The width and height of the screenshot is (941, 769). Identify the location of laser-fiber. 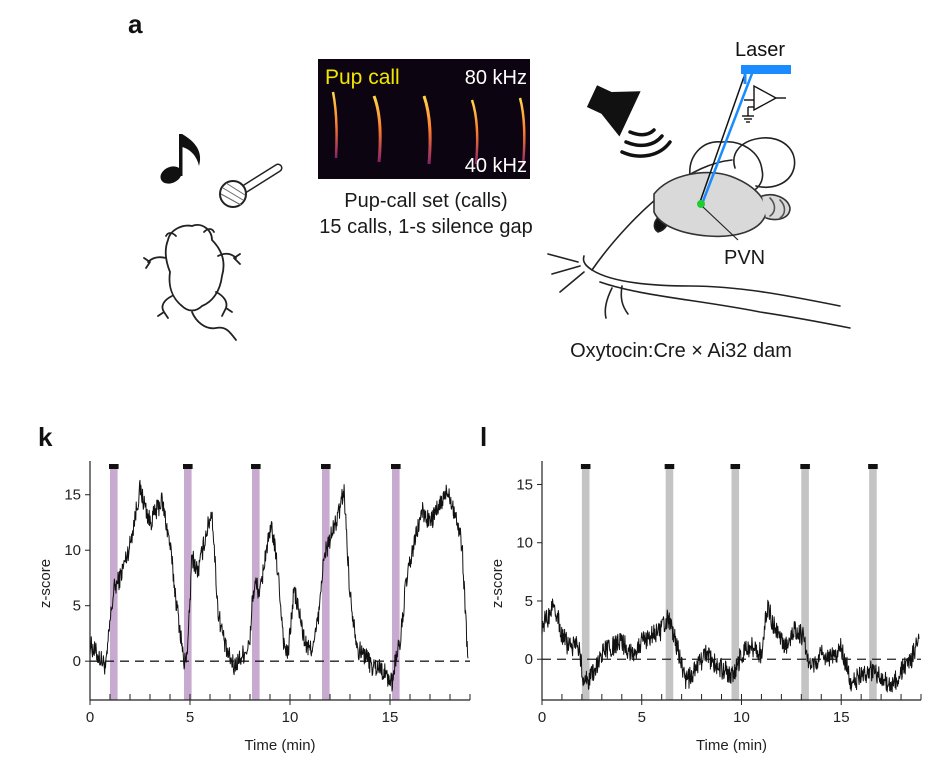
(745, 135).